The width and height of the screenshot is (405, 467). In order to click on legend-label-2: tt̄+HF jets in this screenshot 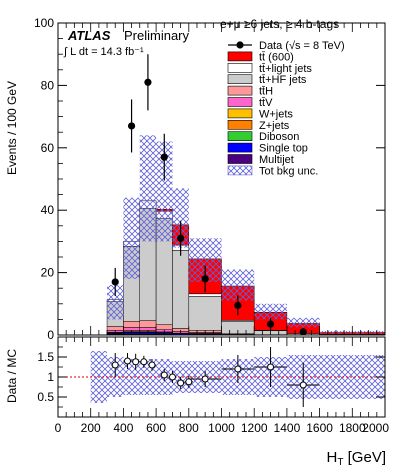, I will do `click(283, 80)`.